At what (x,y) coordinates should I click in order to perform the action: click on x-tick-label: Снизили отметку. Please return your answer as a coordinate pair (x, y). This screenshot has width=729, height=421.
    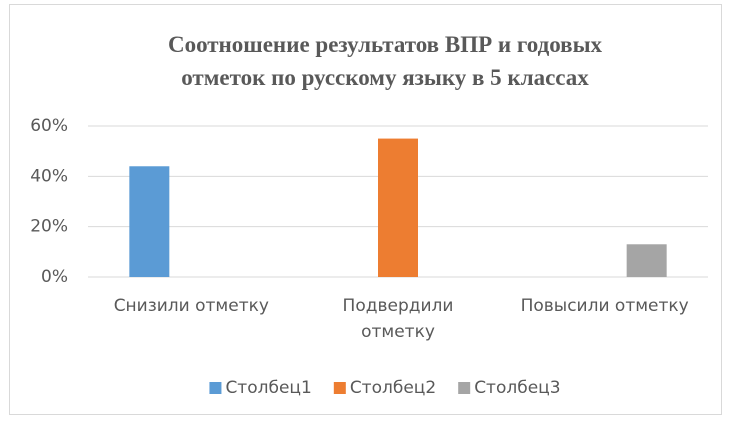
    Looking at the image, I should click on (191, 306).